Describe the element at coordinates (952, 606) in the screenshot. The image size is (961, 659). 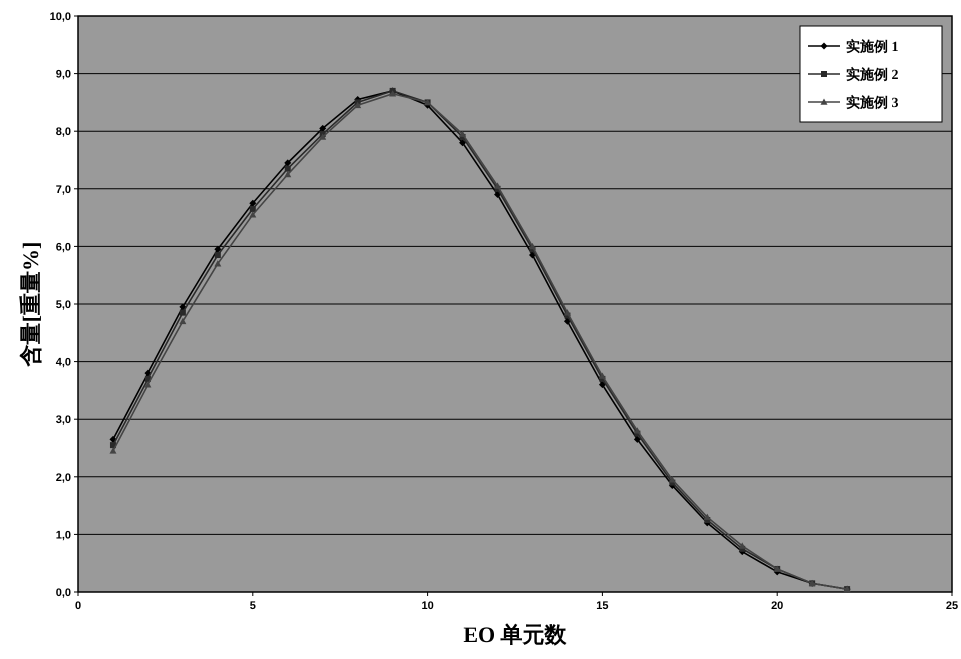
I see `x-tick-label: 25` at that location.